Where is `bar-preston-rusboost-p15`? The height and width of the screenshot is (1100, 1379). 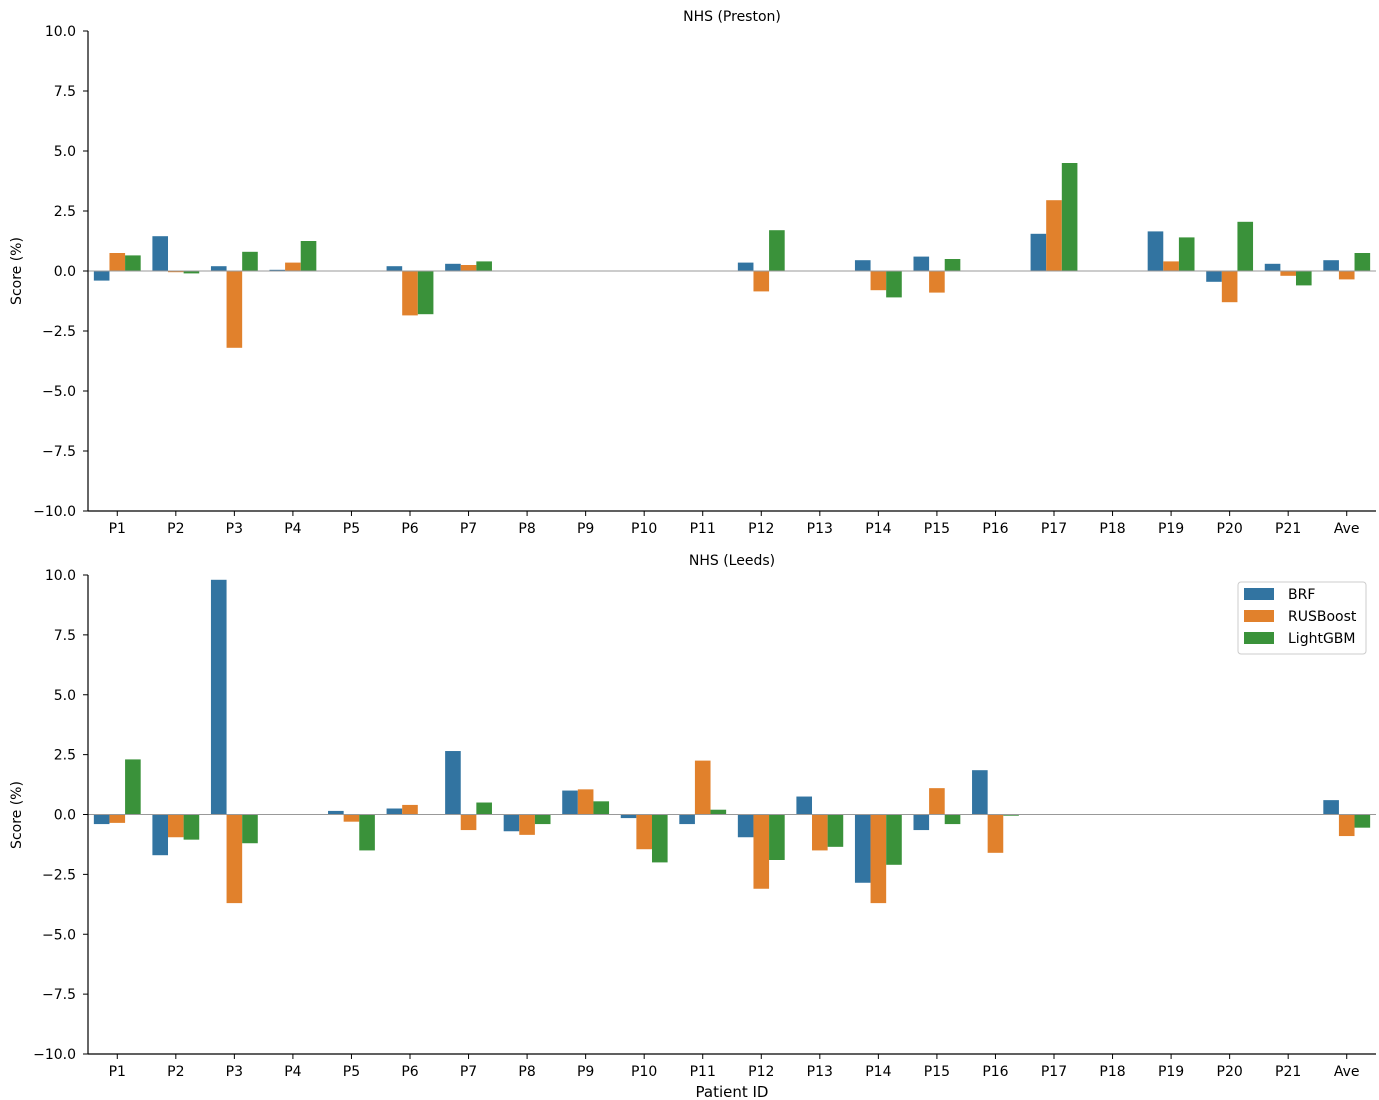 bar-preston-rusboost-p15 is located at coordinates (937, 282).